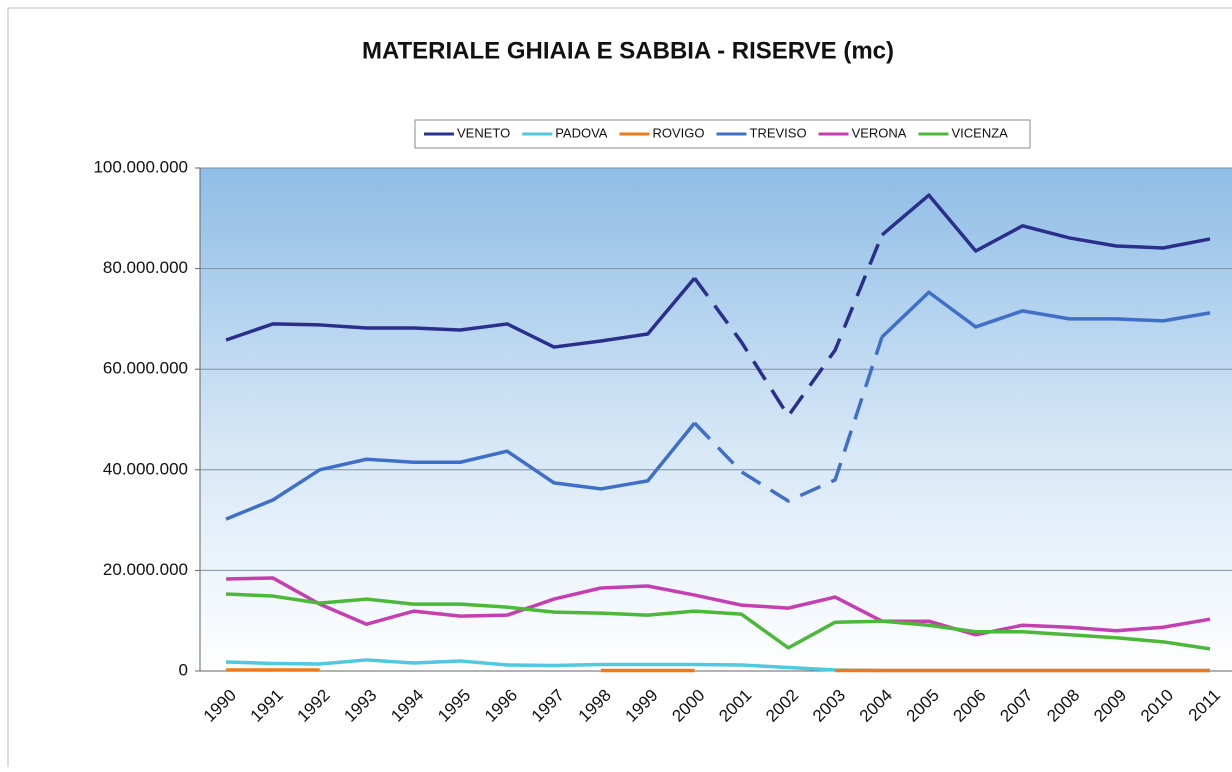 The image size is (1232, 772). Describe the element at coordinates (628, 50) in the screenshot. I see `chart-title: MATERIALE GHIAIA E SABBIA - RISERVE (mc)` at that location.